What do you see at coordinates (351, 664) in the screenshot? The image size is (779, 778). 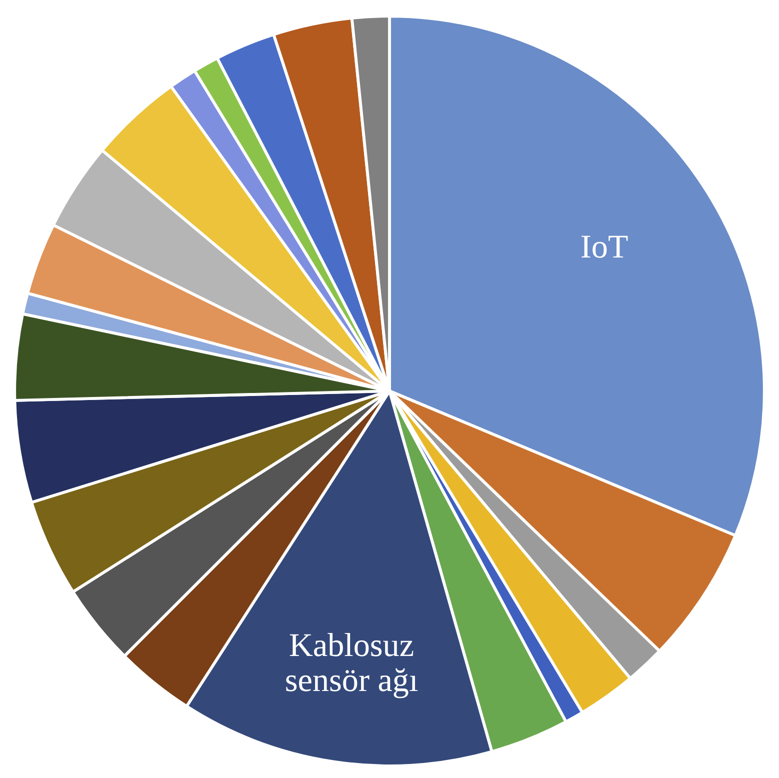 I see `slice-label: Kablosuz sensör ağı` at bounding box center [351, 664].